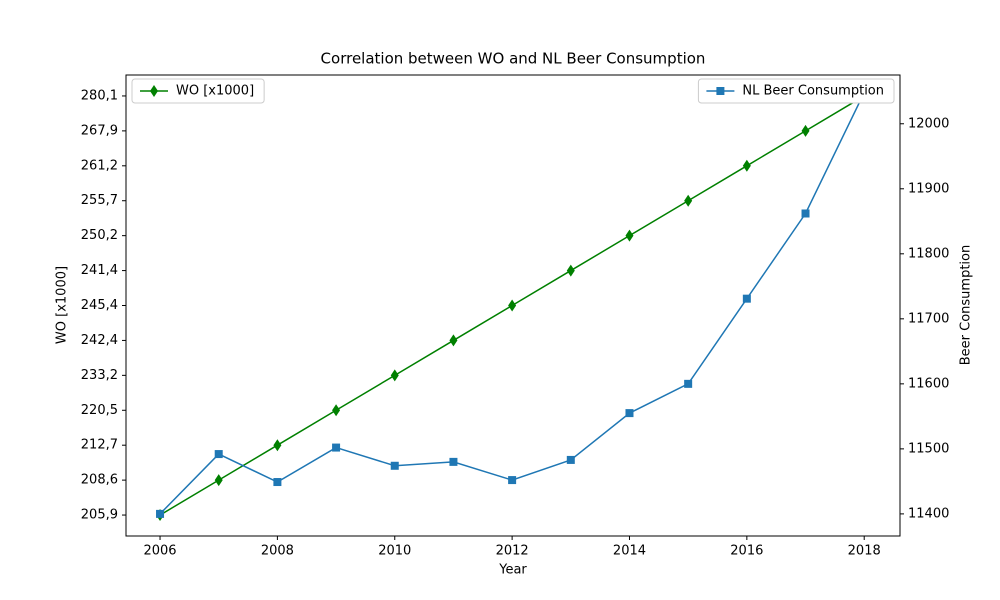 This screenshot has height=600, width=1000. What do you see at coordinates (215, 91) in the screenshot?
I see `legend-label: WO [x1000]` at bounding box center [215, 91].